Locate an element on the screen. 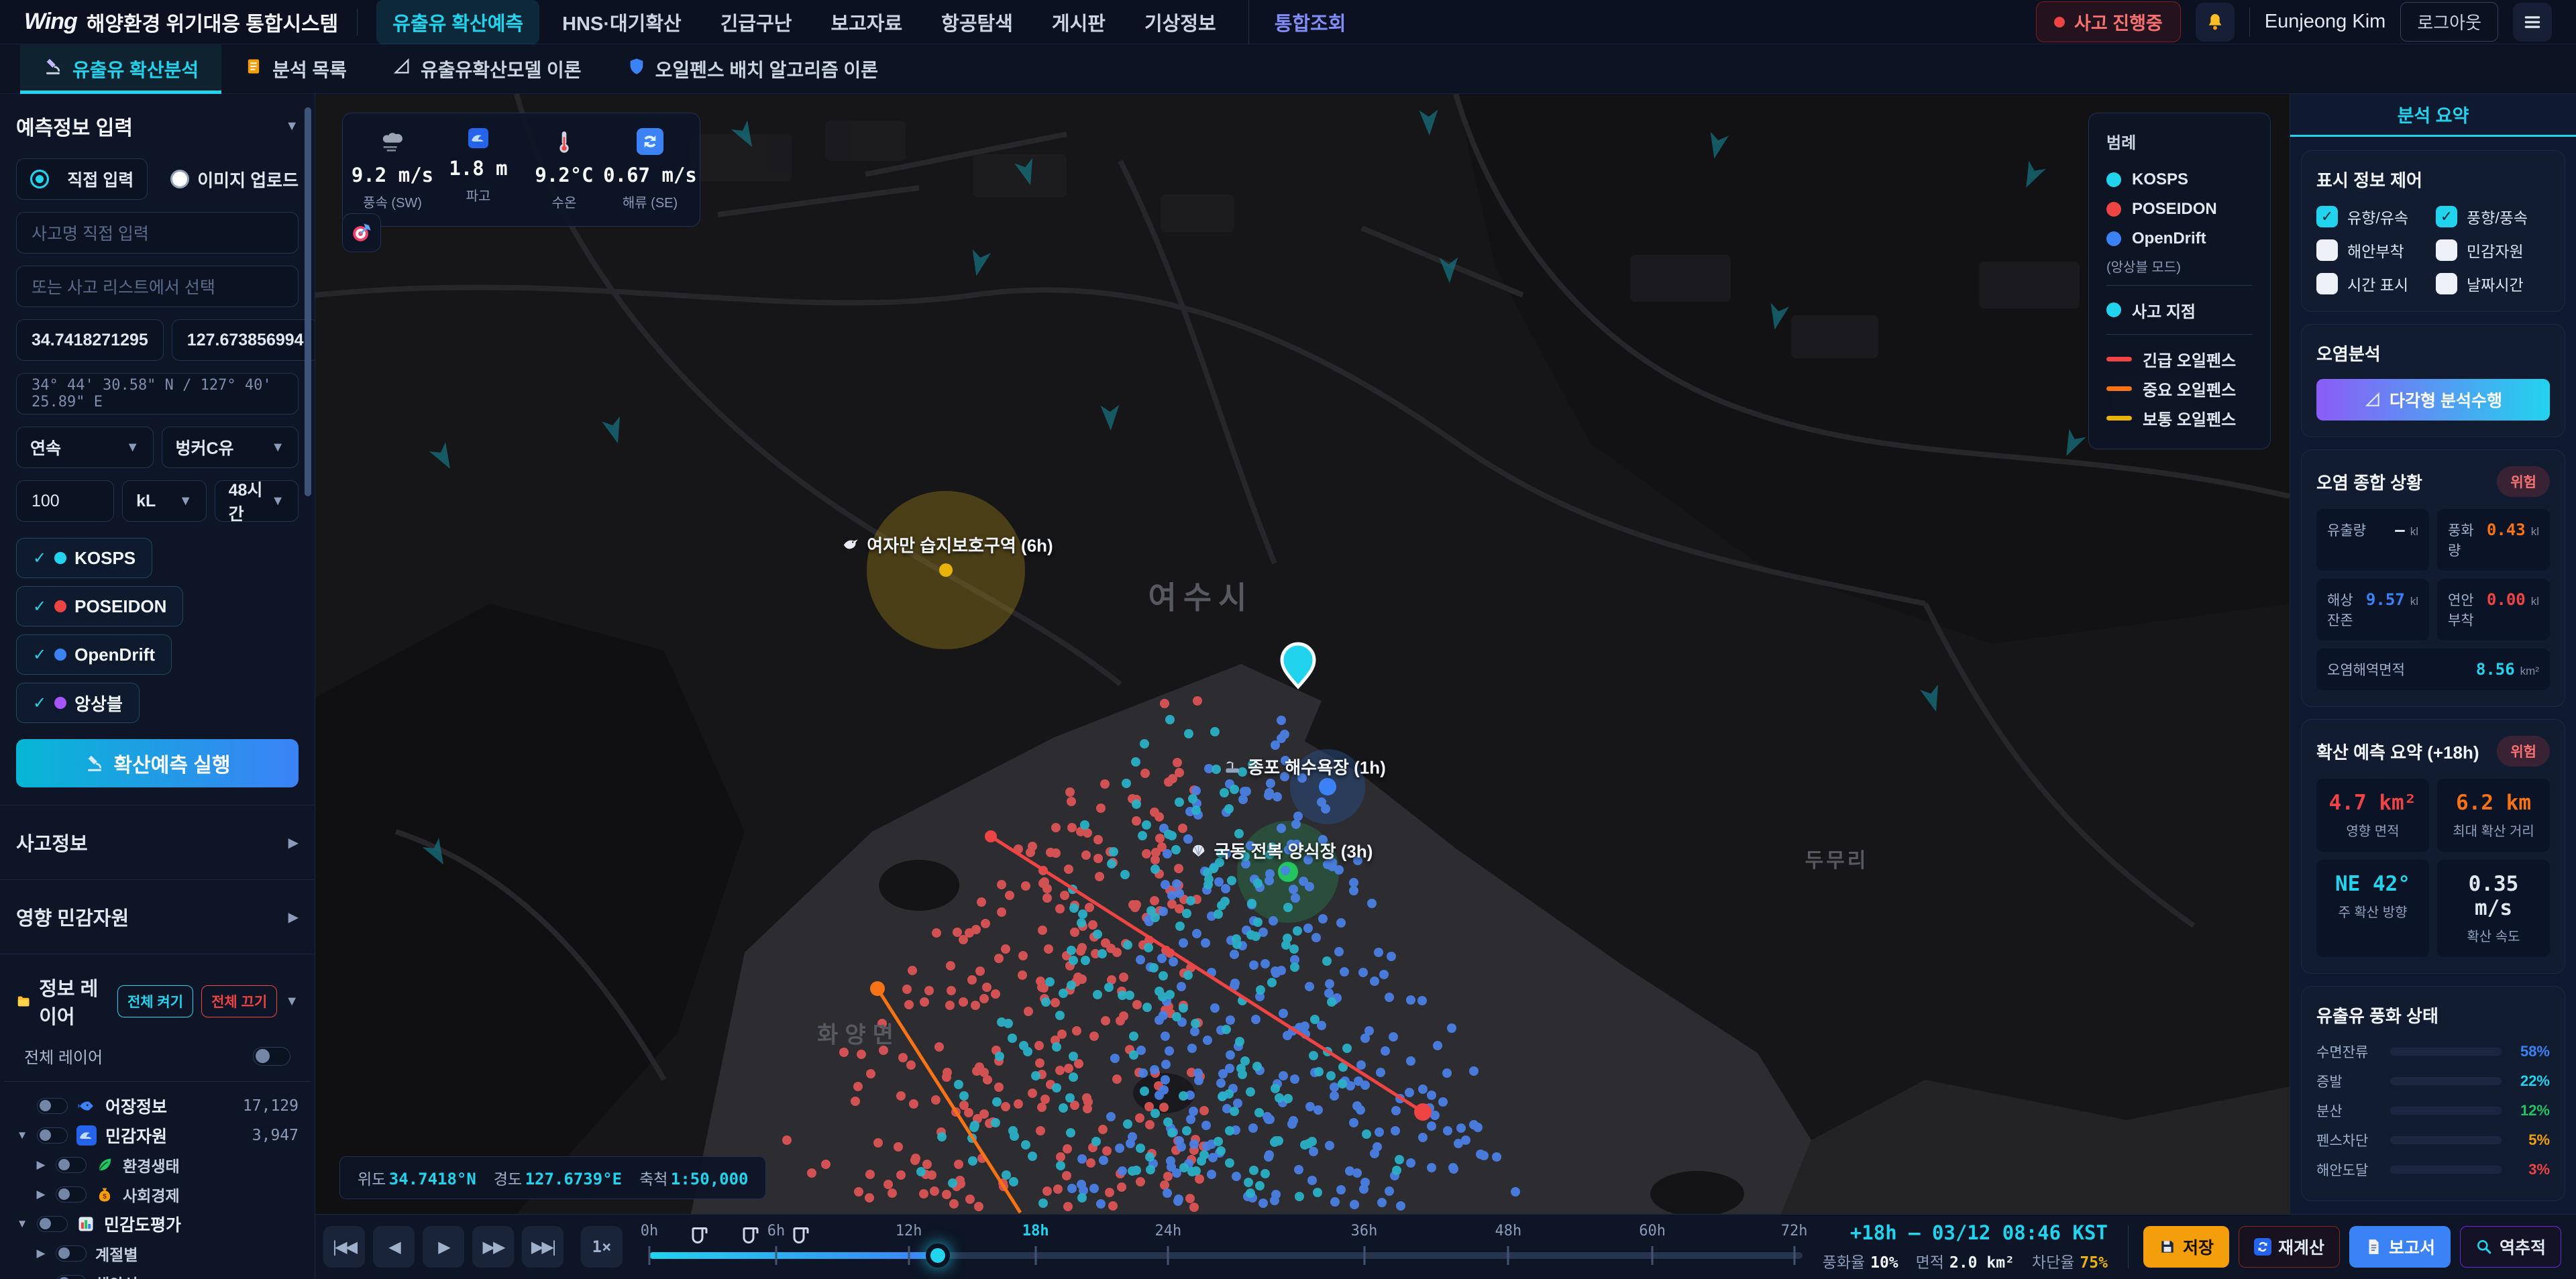 The width and height of the screenshot is (2576, 1279). unit-select: kL ▼ is located at coordinates (164, 501).